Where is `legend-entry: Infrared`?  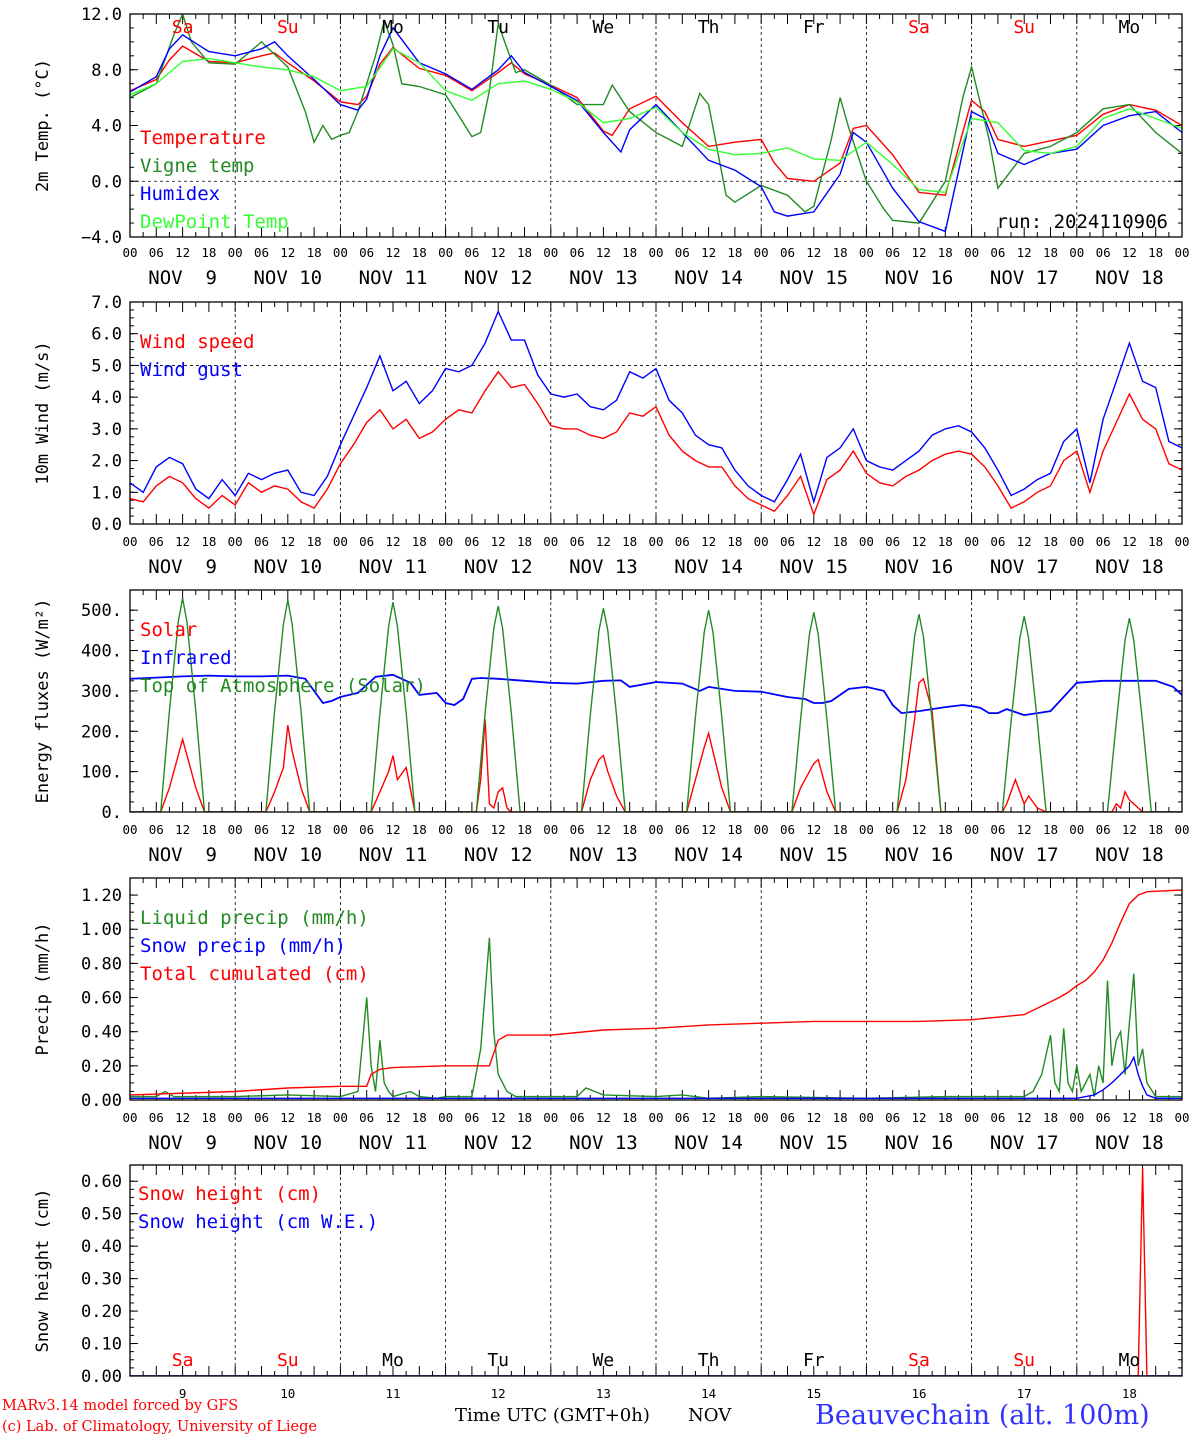
legend-entry: Infrared is located at coordinates (186, 658).